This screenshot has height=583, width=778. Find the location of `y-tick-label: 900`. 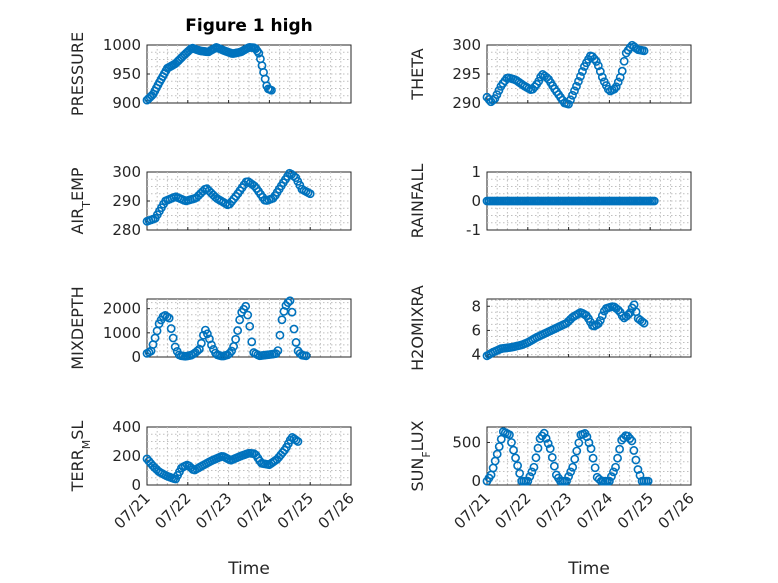

y-tick-label: 900 is located at coordinates (126, 103).